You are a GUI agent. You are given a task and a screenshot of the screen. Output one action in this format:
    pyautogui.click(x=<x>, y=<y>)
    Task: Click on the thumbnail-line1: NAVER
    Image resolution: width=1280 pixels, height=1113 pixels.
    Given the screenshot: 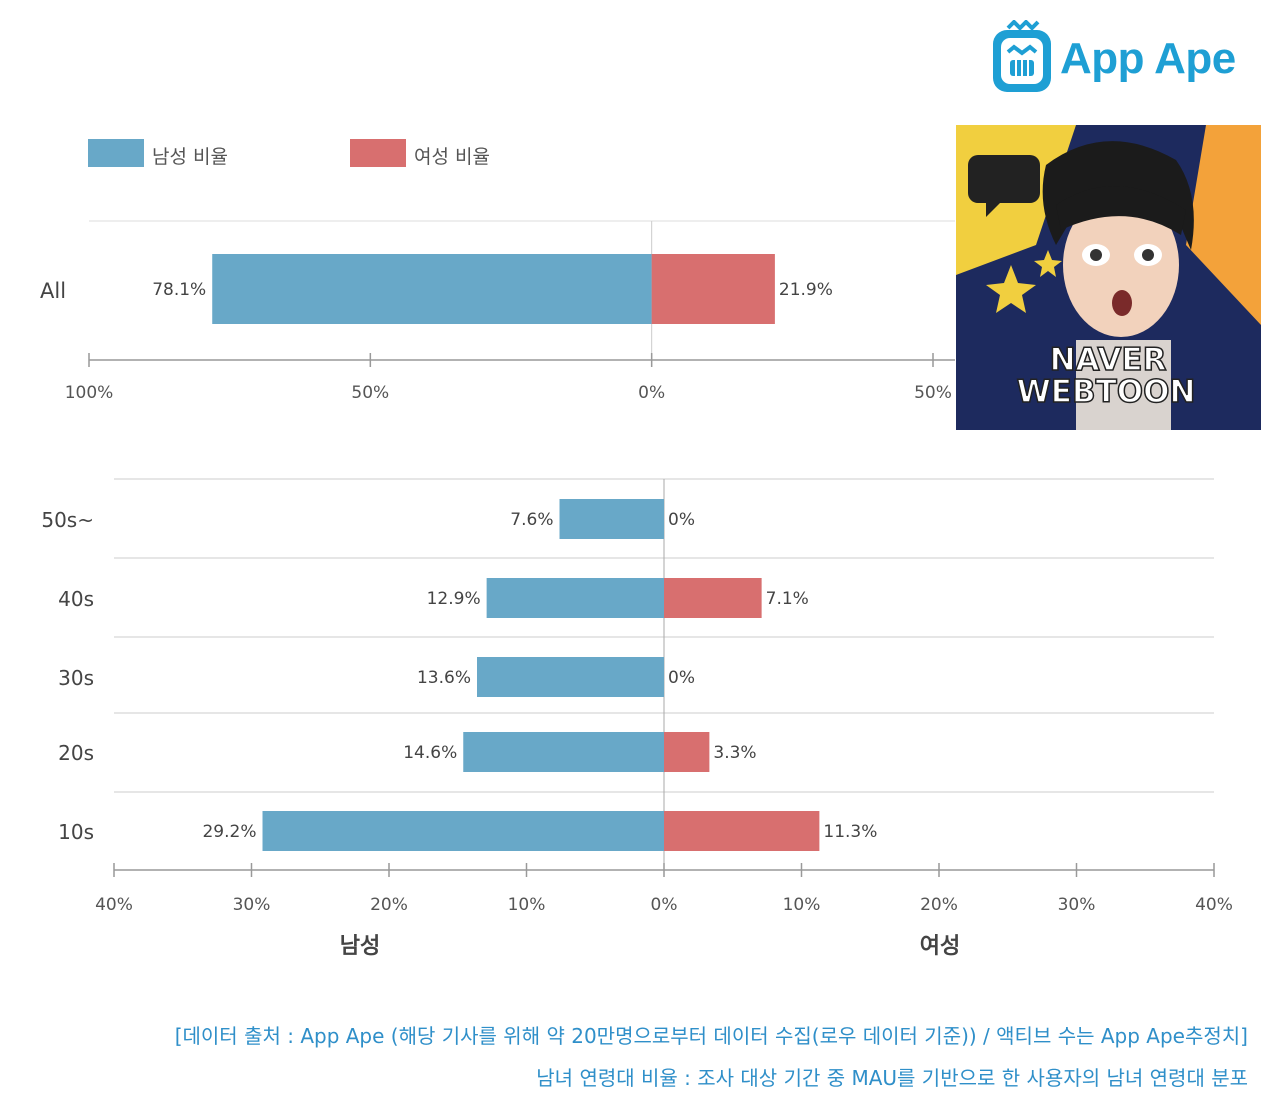 What is the action you would take?
    pyautogui.click(x=1108, y=360)
    